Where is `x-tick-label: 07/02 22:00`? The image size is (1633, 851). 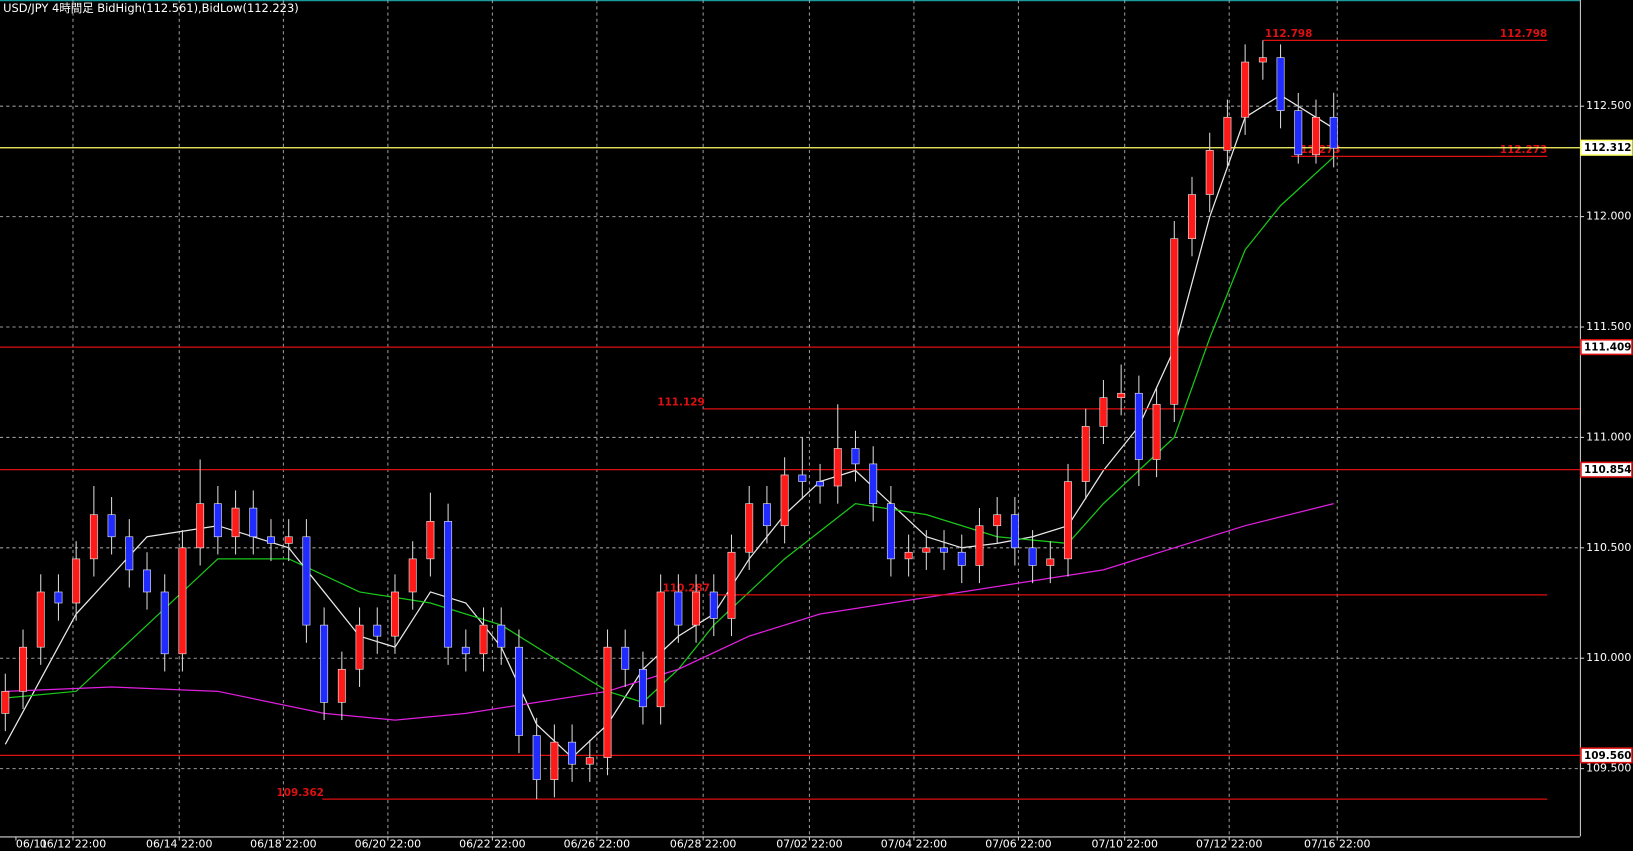
x-tick-label: 07/02 22:00 is located at coordinates (809, 844).